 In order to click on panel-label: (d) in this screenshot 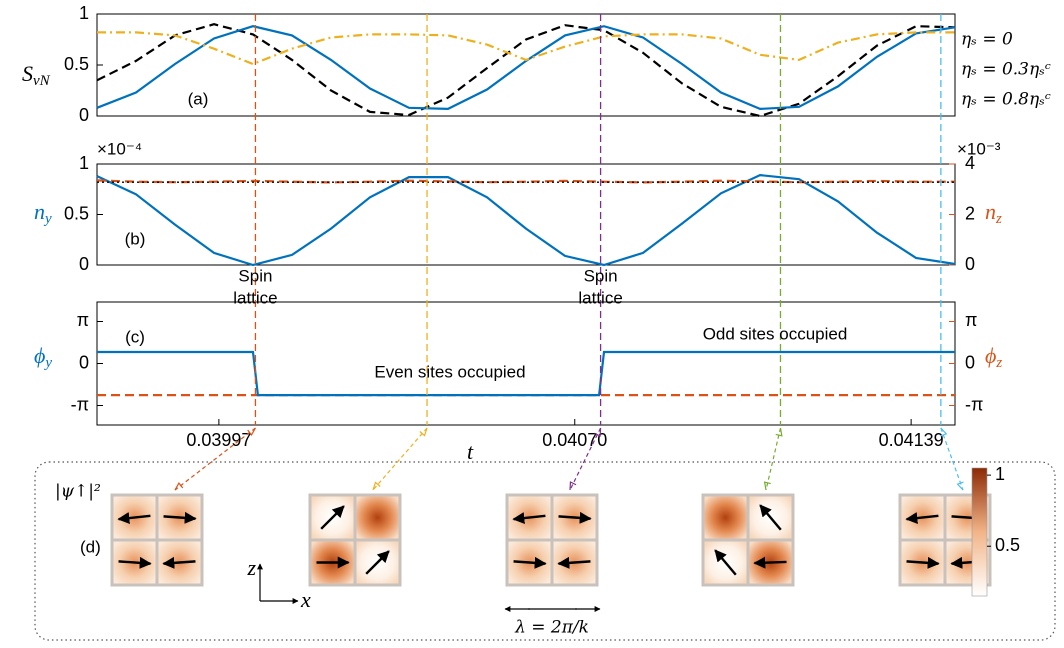, I will do `click(90, 546)`.